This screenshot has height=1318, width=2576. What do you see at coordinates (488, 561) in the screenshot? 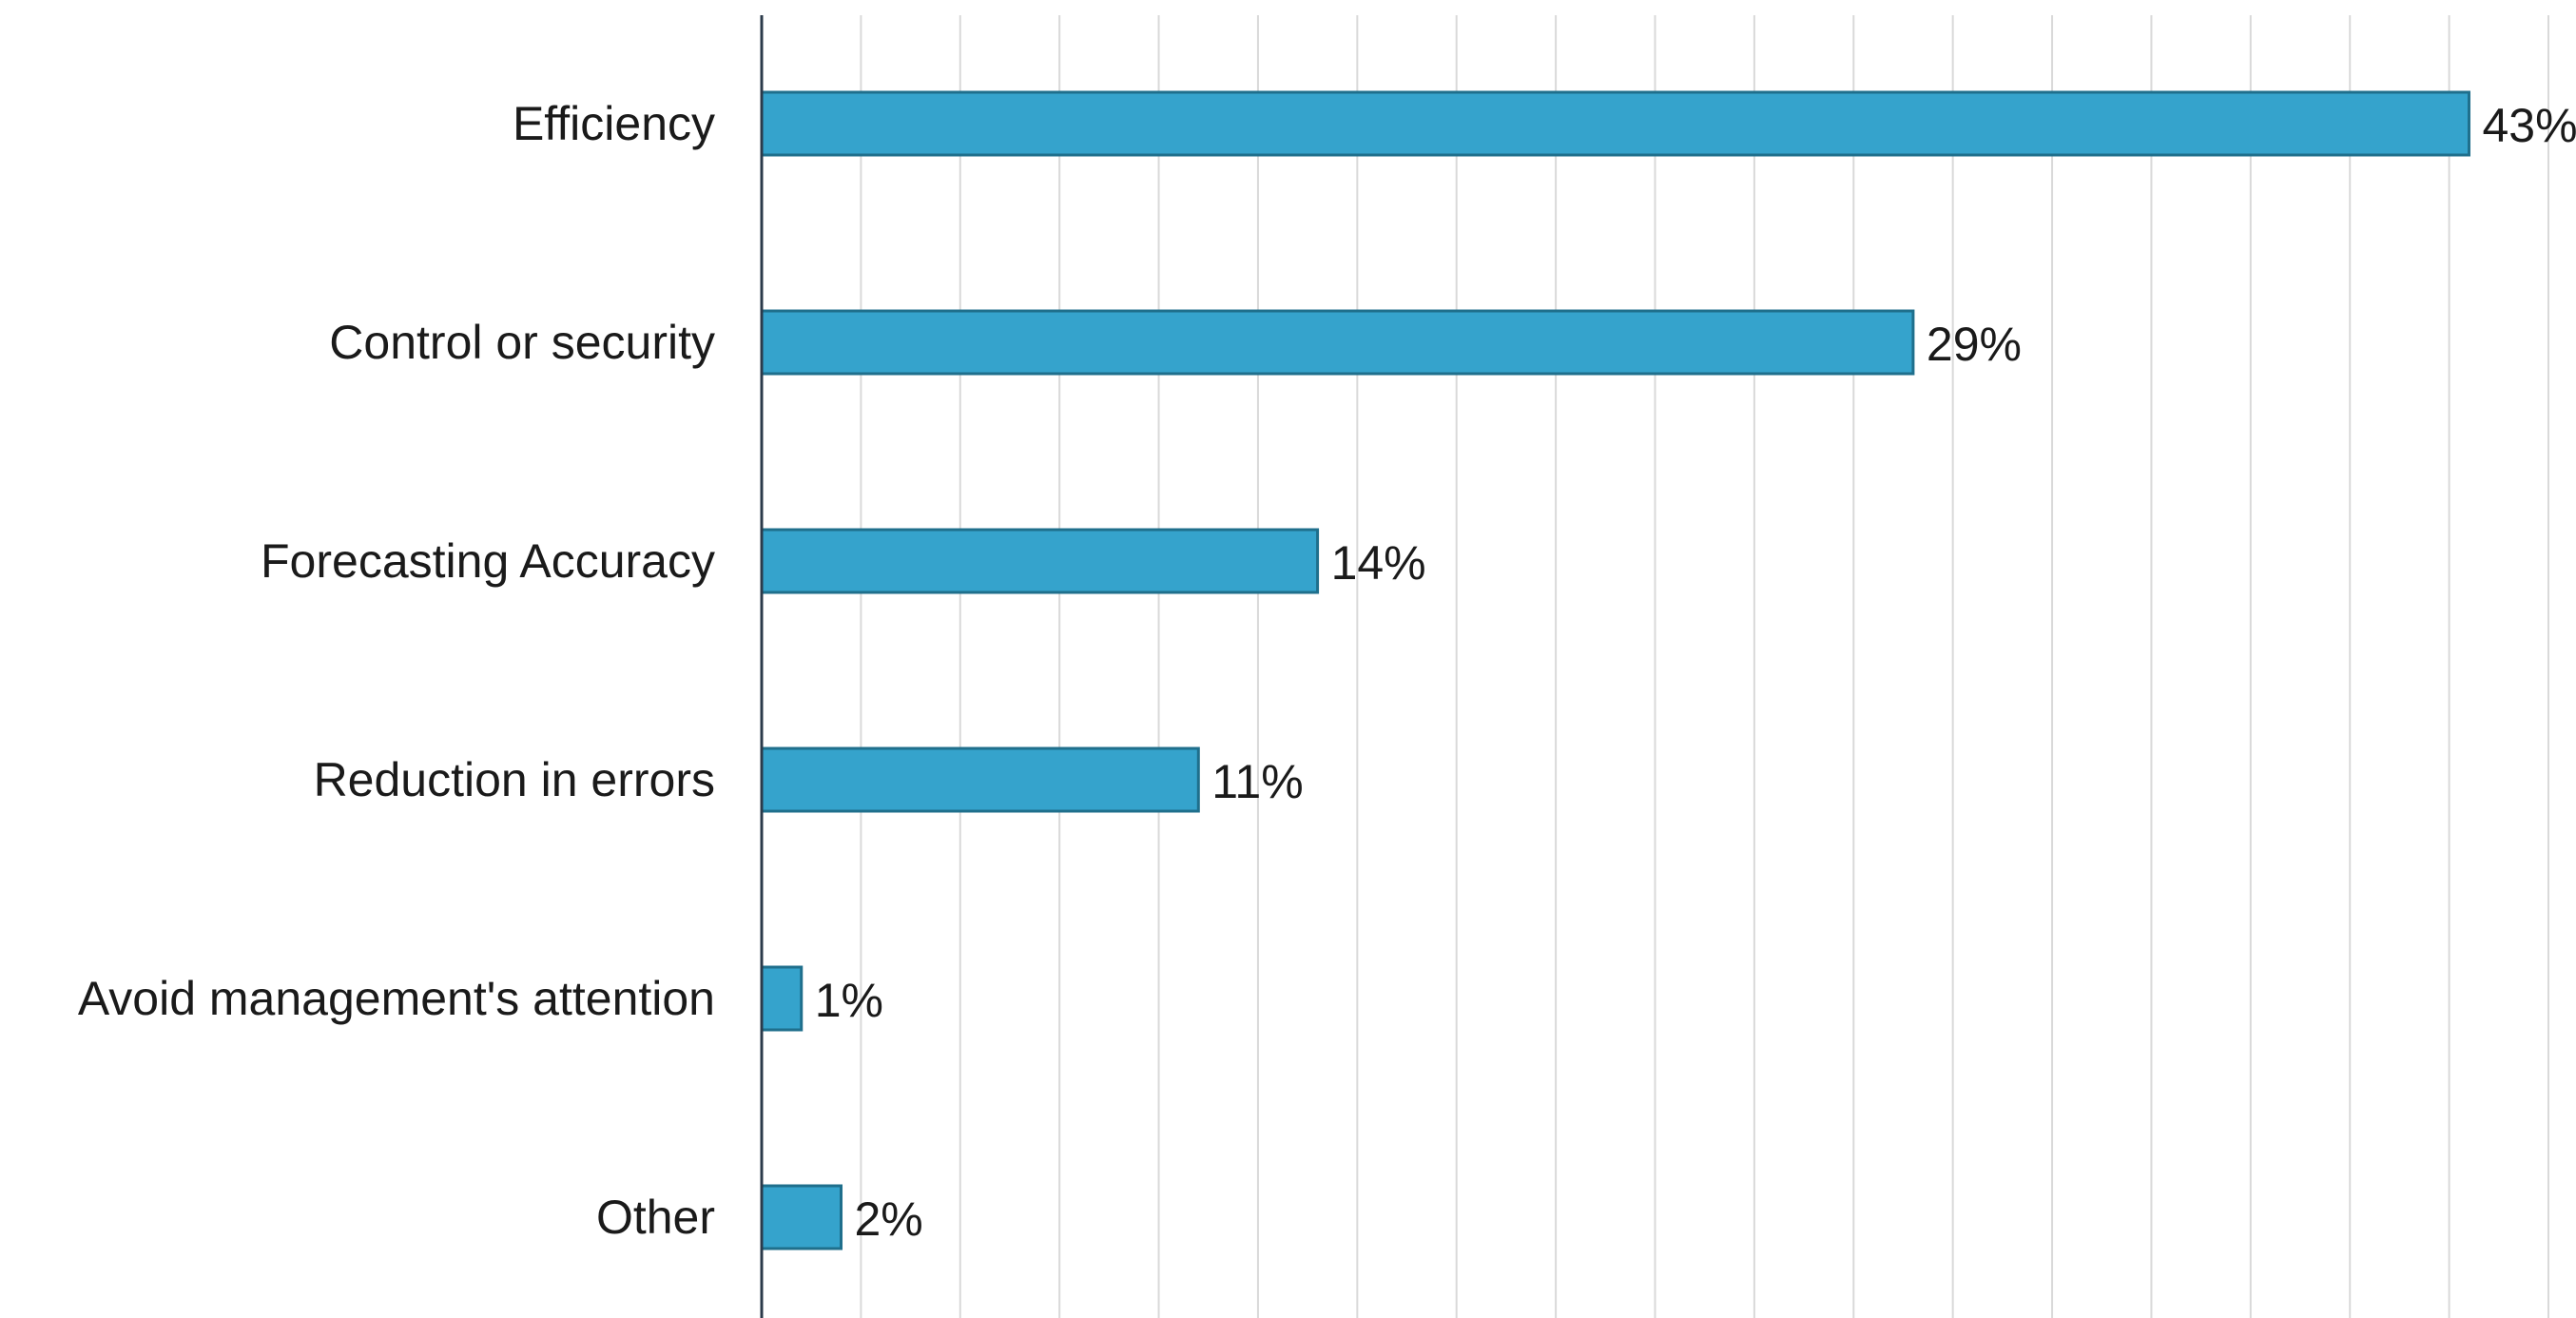
I see `category-label: Forecasting Accuracy` at bounding box center [488, 561].